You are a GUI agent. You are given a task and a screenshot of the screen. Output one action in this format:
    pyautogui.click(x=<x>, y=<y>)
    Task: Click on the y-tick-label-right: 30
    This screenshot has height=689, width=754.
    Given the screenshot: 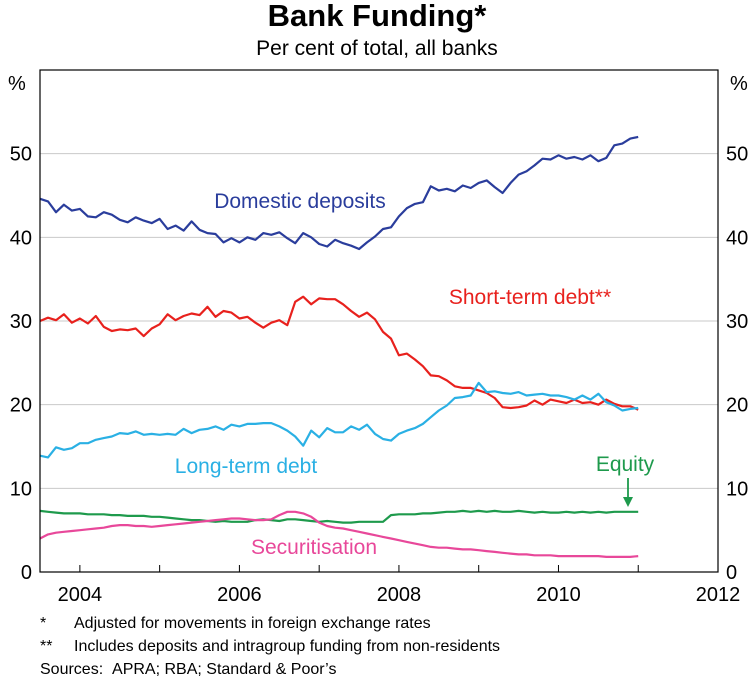 What is the action you would take?
    pyautogui.click(x=737, y=322)
    